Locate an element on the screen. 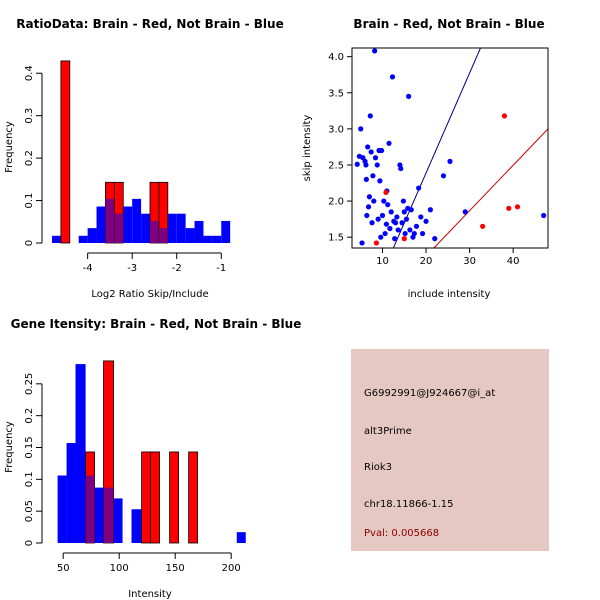 This screenshot has height=600, width=600. intensity-y-tick-label-3: 0.15 is located at coordinates (29, 447).